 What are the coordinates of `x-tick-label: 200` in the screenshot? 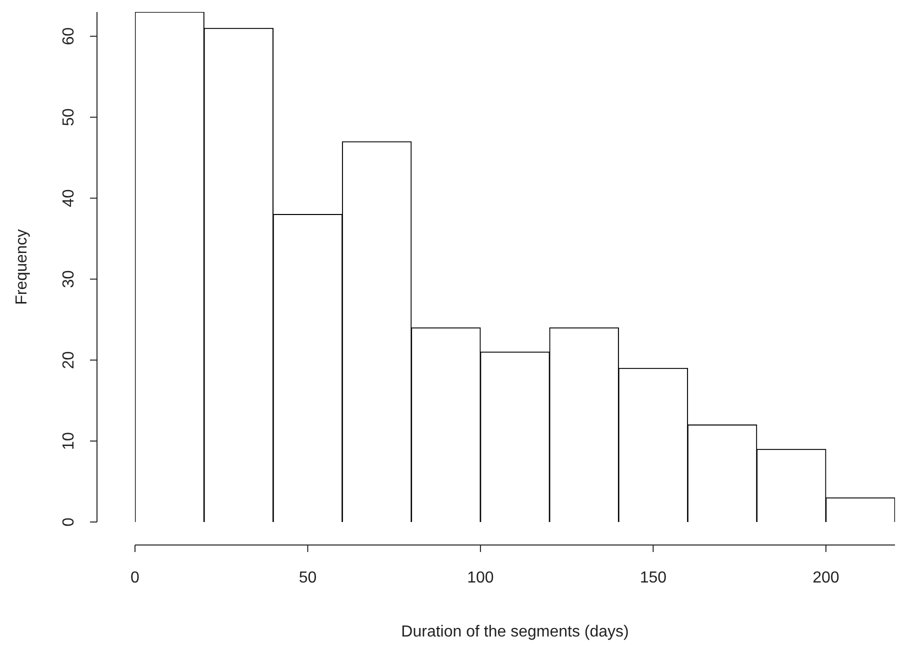 It's located at (826, 577).